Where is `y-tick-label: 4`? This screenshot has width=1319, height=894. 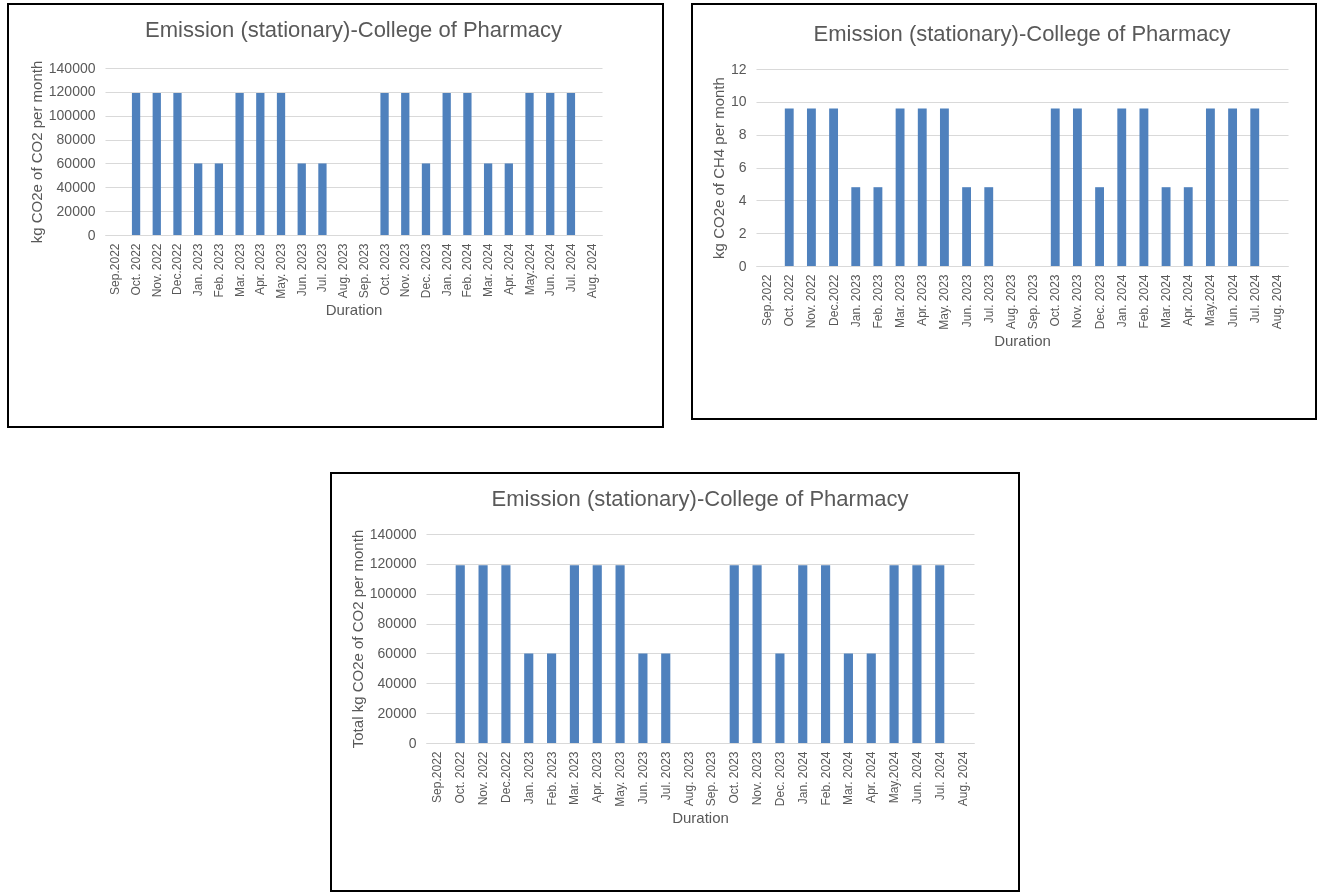 y-tick-label: 4 is located at coordinates (742, 199).